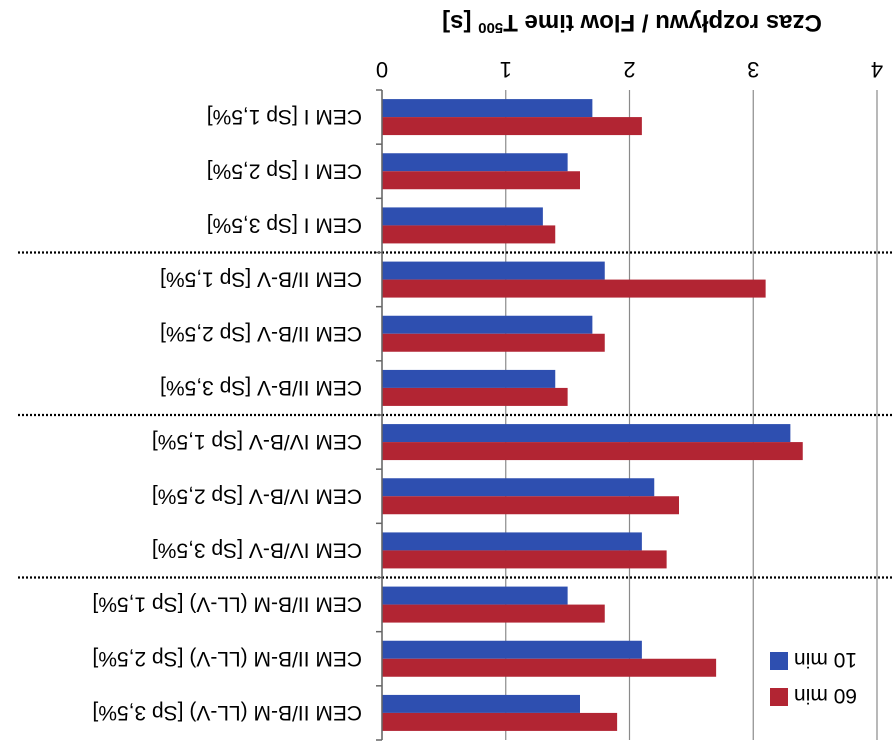 The width and height of the screenshot is (892, 745). What do you see at coordinates (227, 604) in the screenshot?
I see `category-label: CEM II/B-M (LL-V) [Sp 1,5%]` at bounding box center [227, 604].